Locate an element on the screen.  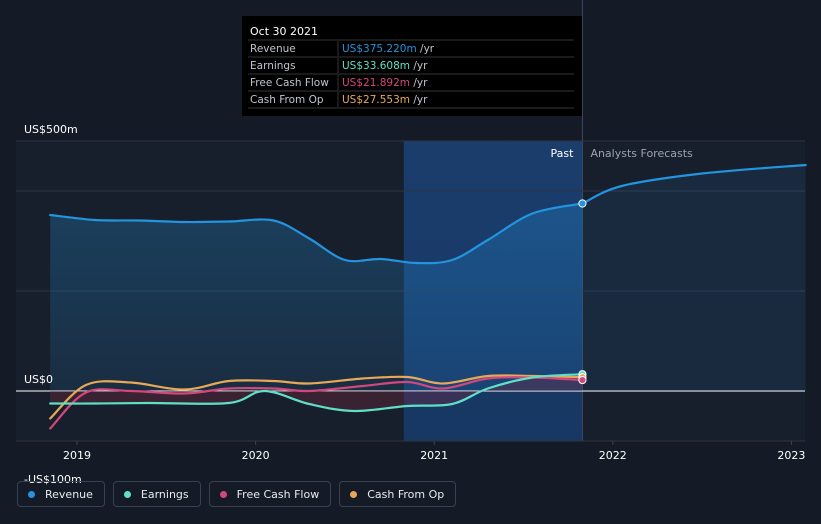
revenue-forecast-line is located at coordinates (694, 184).